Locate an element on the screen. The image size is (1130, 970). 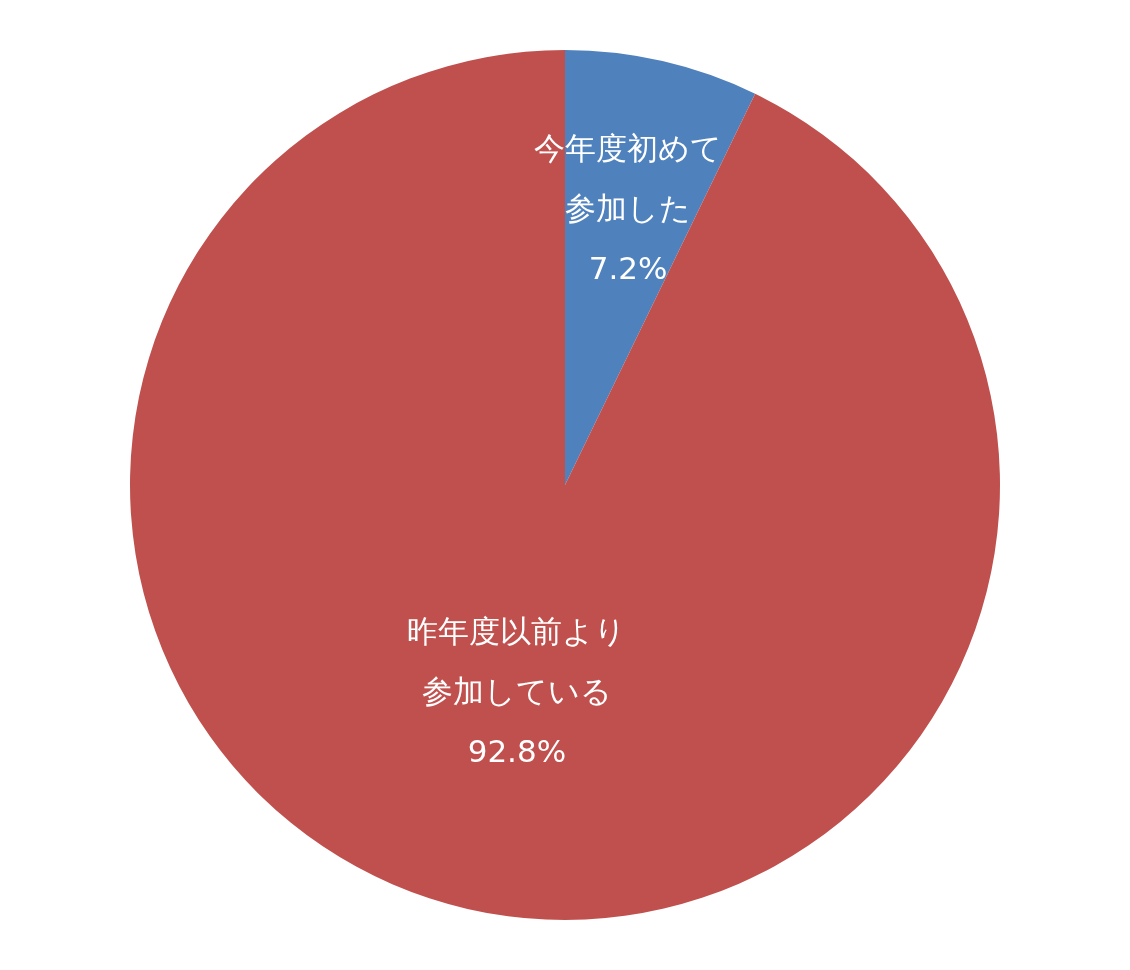
data-label: 92.8% is located at coordinates (517, 751).